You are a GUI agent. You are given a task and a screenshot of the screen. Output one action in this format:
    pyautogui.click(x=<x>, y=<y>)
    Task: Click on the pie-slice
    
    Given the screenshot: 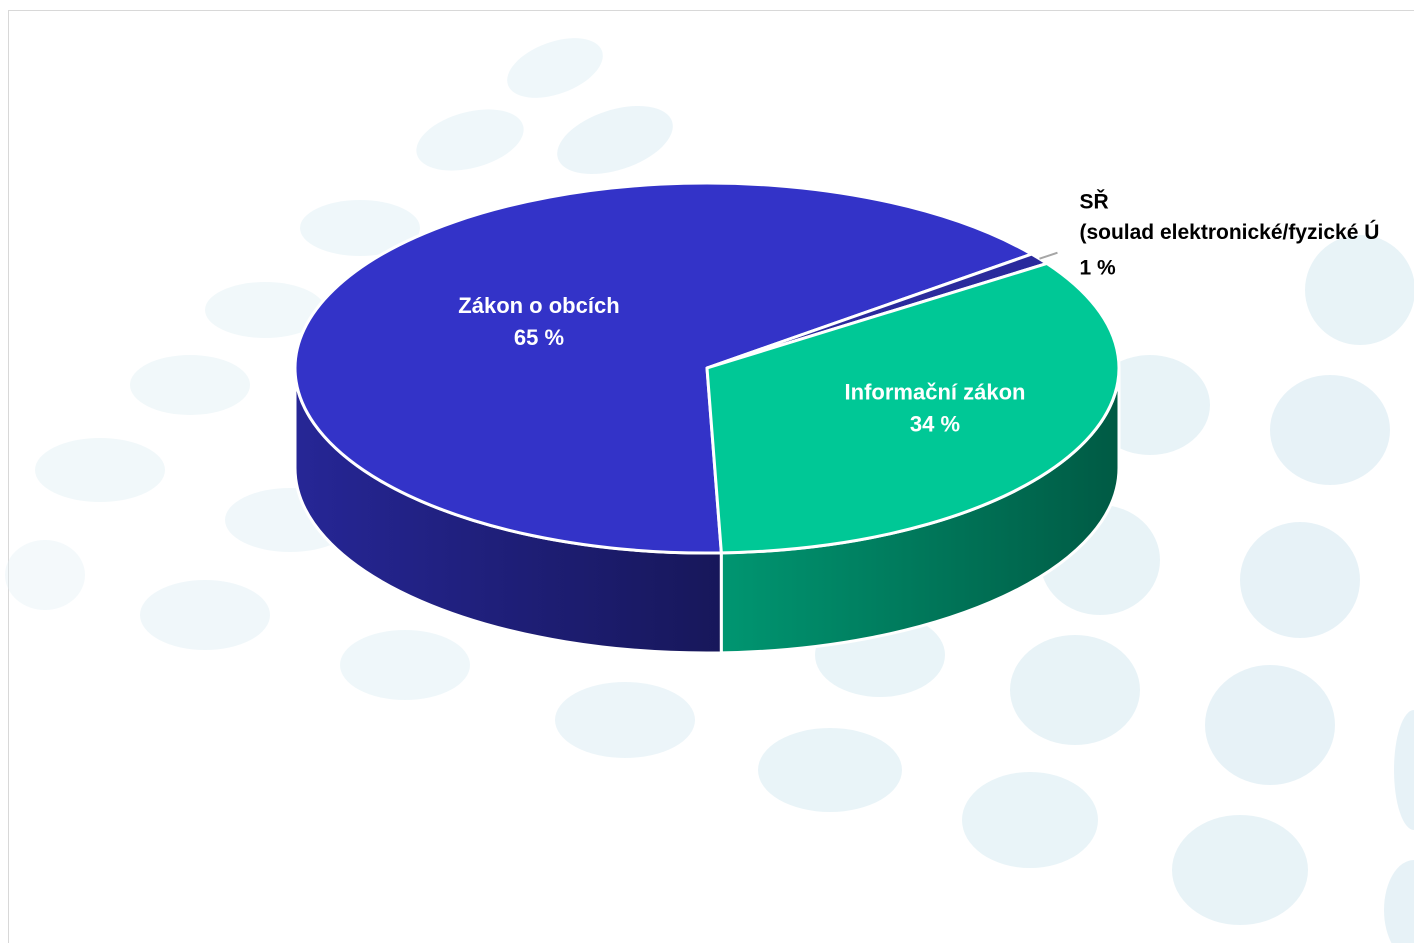 What is the action you would take?
    pyautogui.click(x=913, y=408)
    